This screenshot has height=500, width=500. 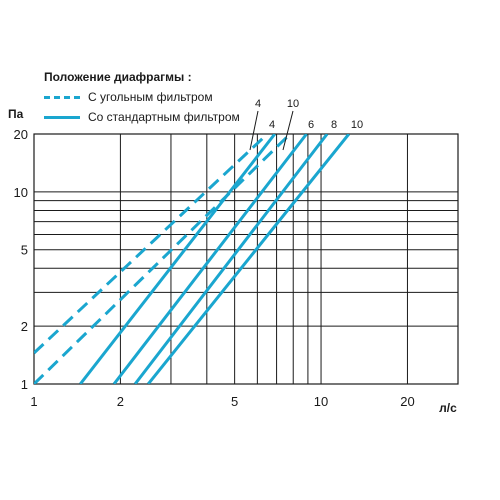 I want to click on y-tick-label: 10, so click(x=21, y=192).